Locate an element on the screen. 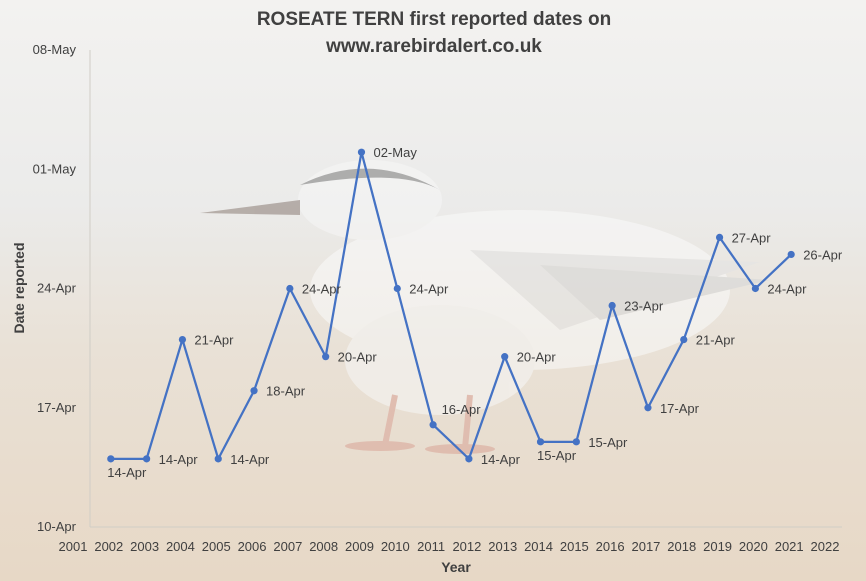 This screenshot has width=866, height=581. data-label: 02-May is located at coordinates (395, 152).